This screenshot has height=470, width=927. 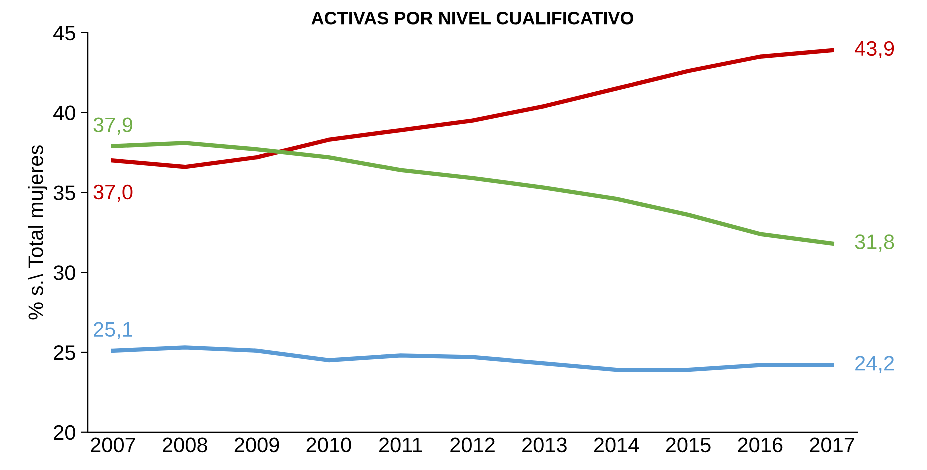 What do you see at coordinates (113, 193) in the screenshot?
I see `data-label: 37,0` at bounding box center [113, 193].